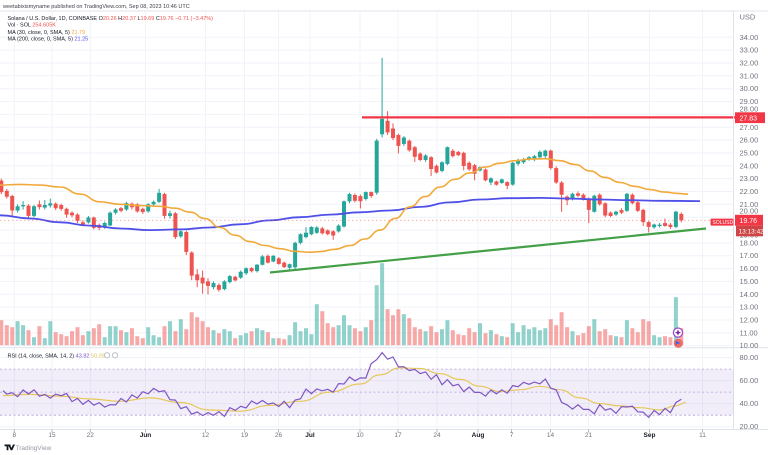 The width and height of the screenshot is (768, 455). I want to click on svg-text: 14.00, so click(749, 294).